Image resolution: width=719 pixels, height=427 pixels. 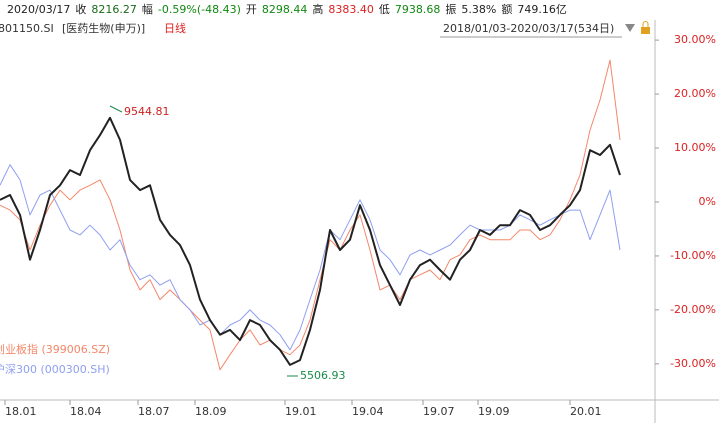 I want to click on field-label: 幅, so click(x=147, y=9).